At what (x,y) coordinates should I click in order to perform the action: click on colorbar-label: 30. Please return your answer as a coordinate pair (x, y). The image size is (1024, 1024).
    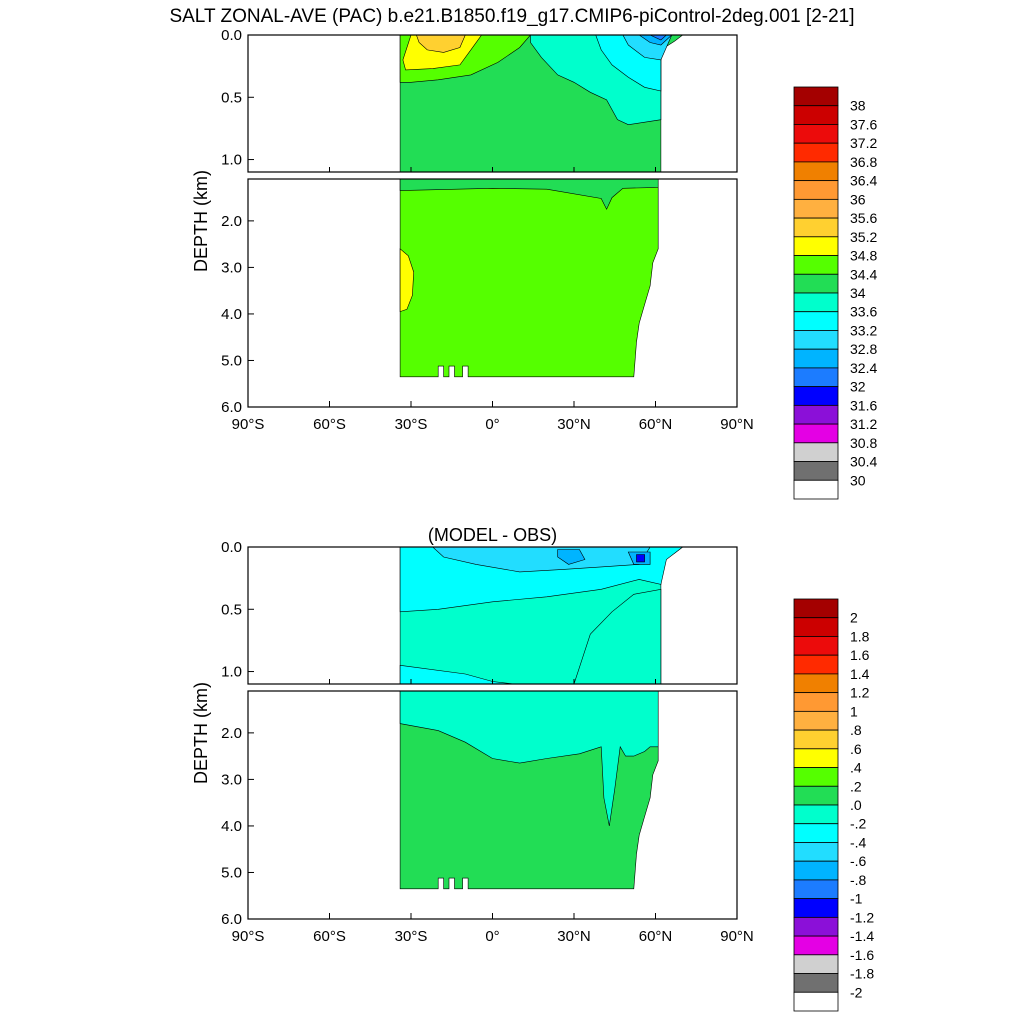
    Looking at the image, I should click on (858, 480).